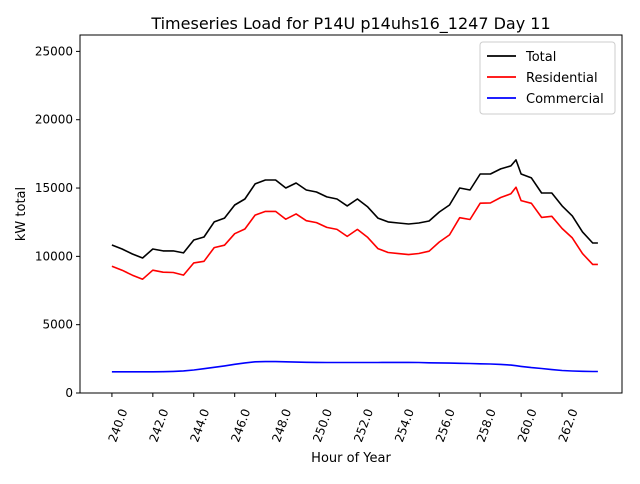  What do you see at coordinates (199, 425) in the screenshot?
I see `x-tick-label: 244.0` at bounding box center [199, 425].